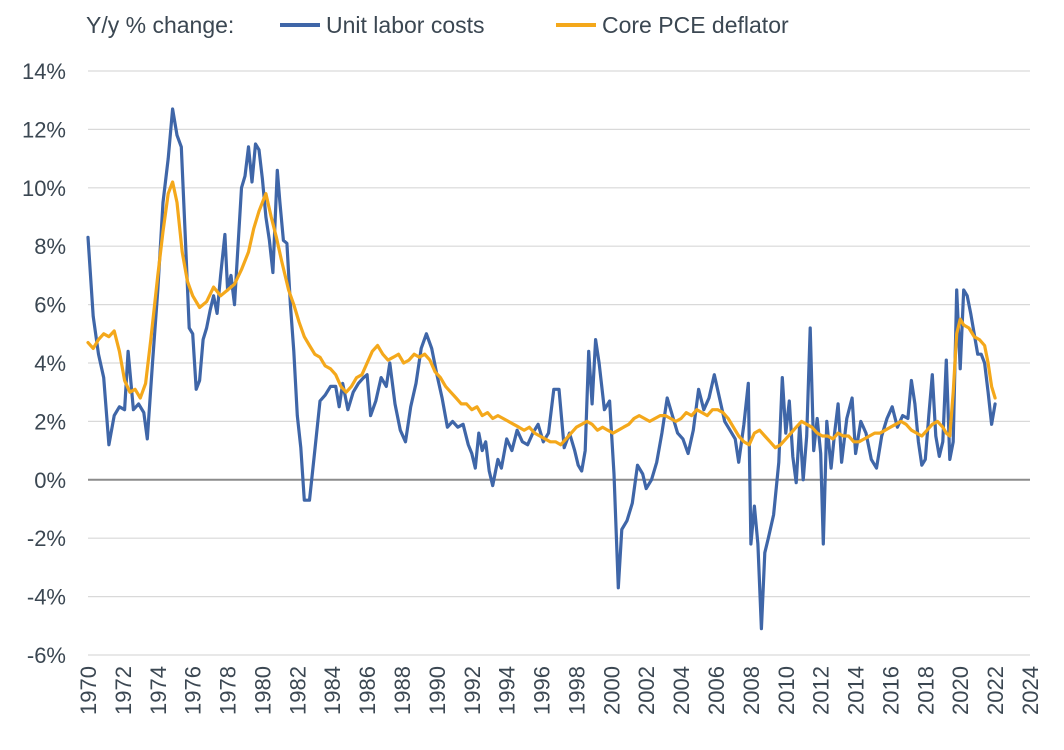 This screenshot has height=750, width=1064. I want to click on legend-label-pce: Core PCE deflator, so click(695, 25).